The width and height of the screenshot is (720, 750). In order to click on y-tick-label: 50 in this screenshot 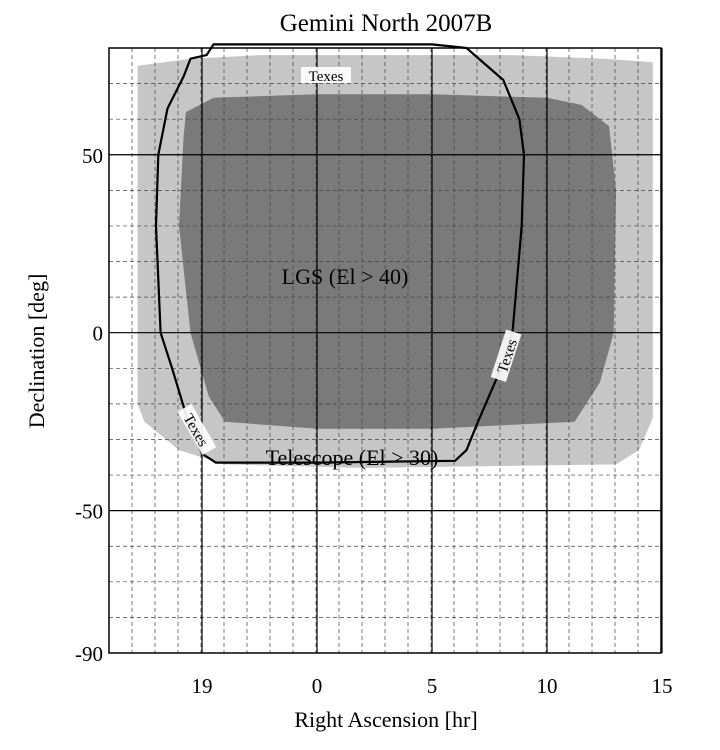, I will do `click(92, 156)`.